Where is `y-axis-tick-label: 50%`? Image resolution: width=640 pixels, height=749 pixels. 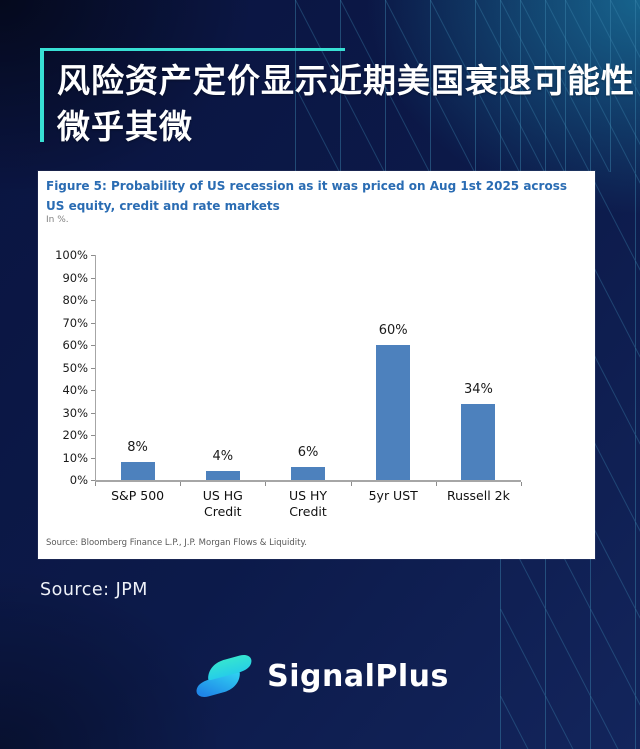 y-axis-tick-label: 50% is located at coordinates (75, 367).